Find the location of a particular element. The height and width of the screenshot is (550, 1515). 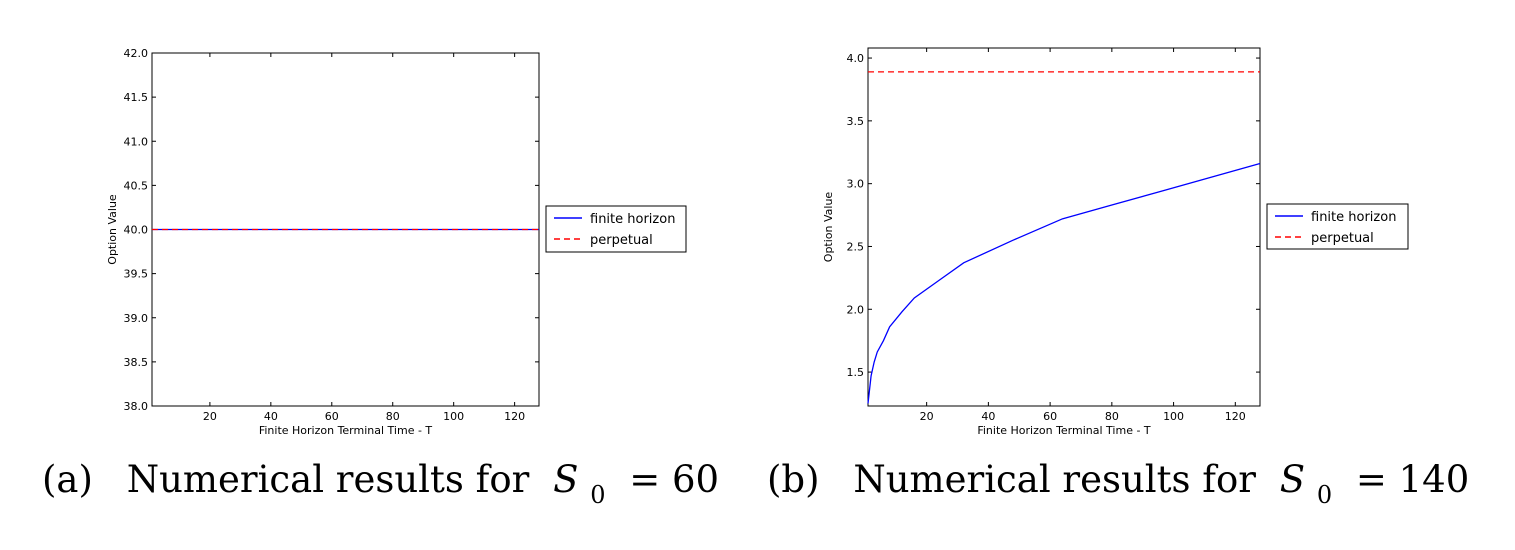

y-tick-label: 4.0 is located at coordinates (856, 58).